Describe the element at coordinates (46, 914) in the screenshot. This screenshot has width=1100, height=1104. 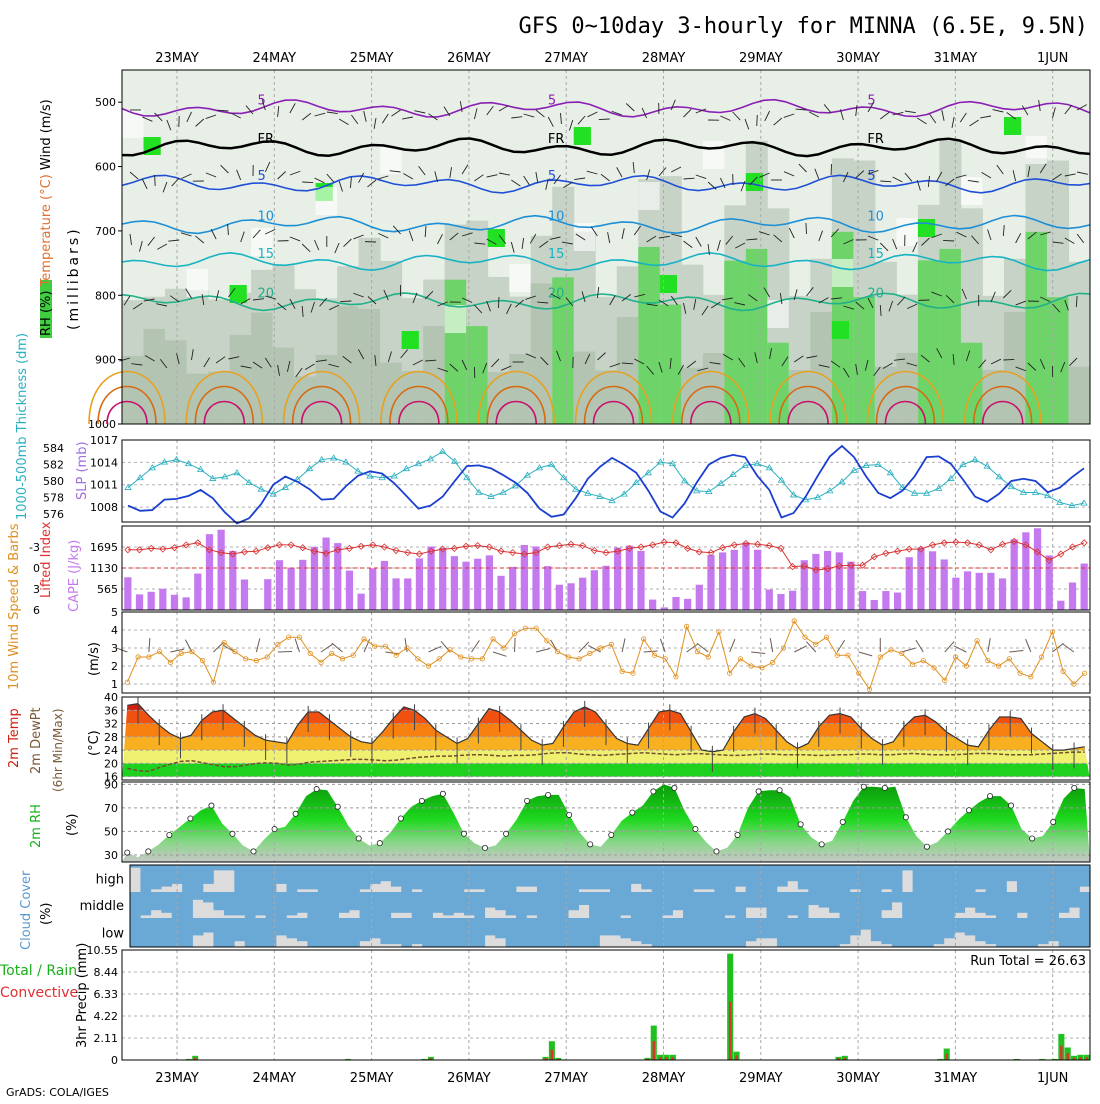
I see `cloud-unit-label: (%)` at that location.